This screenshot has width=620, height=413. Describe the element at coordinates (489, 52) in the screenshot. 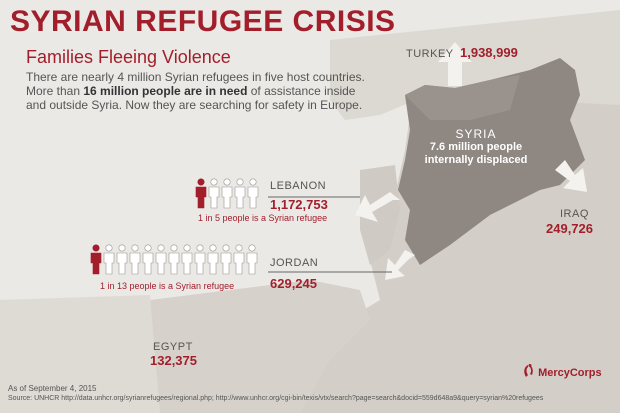

I see `turkey-count: 1,938,999` at that location.